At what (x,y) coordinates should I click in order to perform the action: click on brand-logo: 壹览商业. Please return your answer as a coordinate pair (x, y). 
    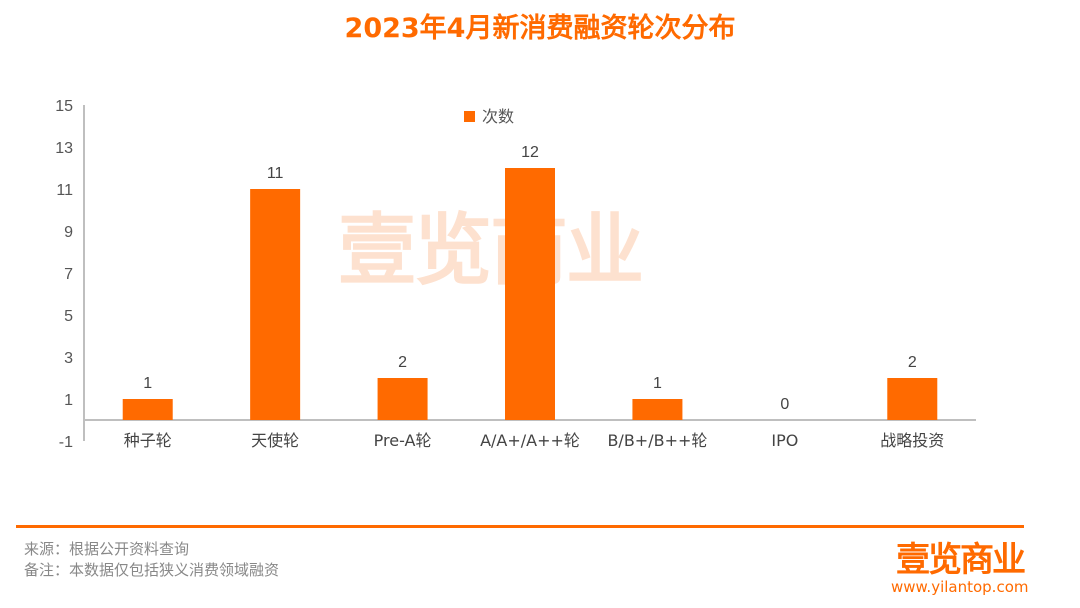
    Looking at the image, I should click on (961, 560).